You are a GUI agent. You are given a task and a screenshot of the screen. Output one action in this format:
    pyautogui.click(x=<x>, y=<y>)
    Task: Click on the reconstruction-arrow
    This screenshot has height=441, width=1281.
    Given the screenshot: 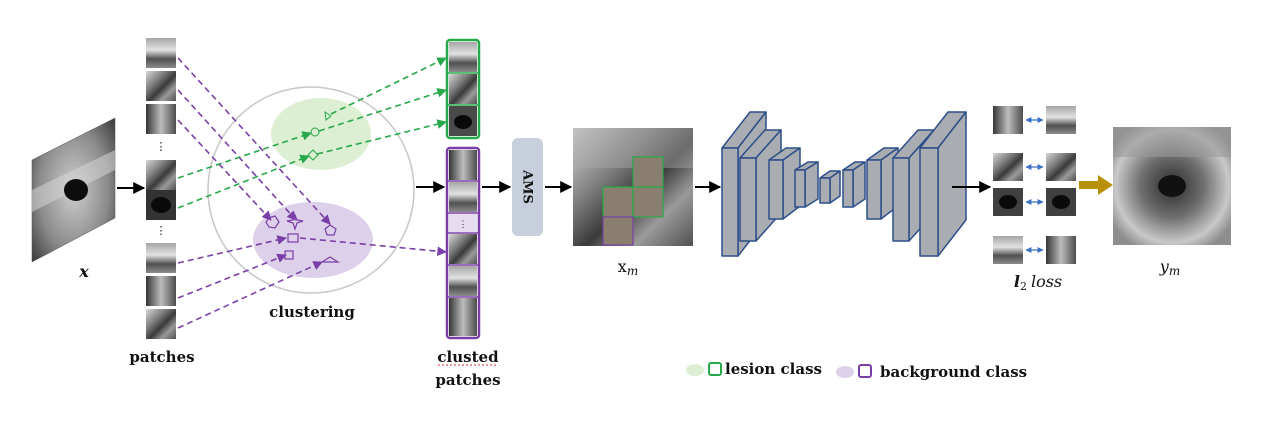 What is the action you would take?
    pyautogui.click(x=1096, y=185)
    